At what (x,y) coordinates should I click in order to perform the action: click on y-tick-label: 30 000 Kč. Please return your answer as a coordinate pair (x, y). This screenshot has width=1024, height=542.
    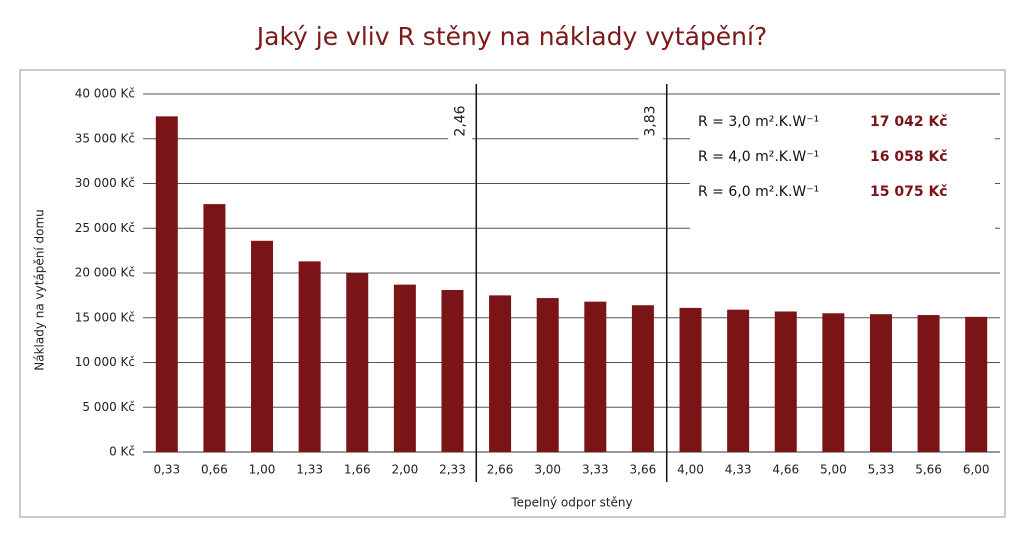
    Looking at the image, I should click on (105, 183).